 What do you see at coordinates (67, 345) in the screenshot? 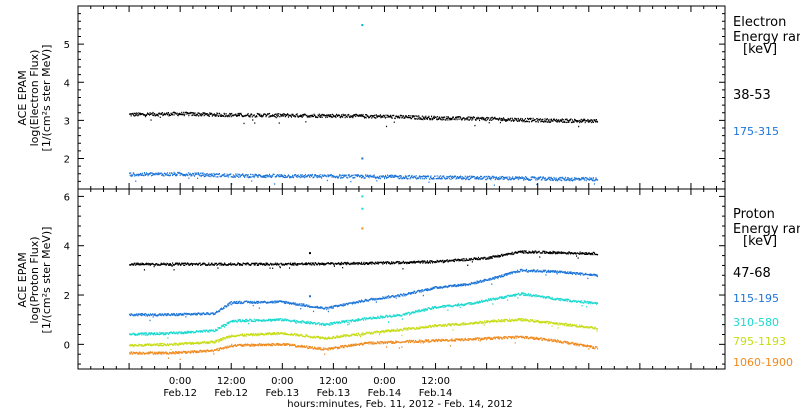
I see `y-tick-label: 0` at bounding box center [67, 345].